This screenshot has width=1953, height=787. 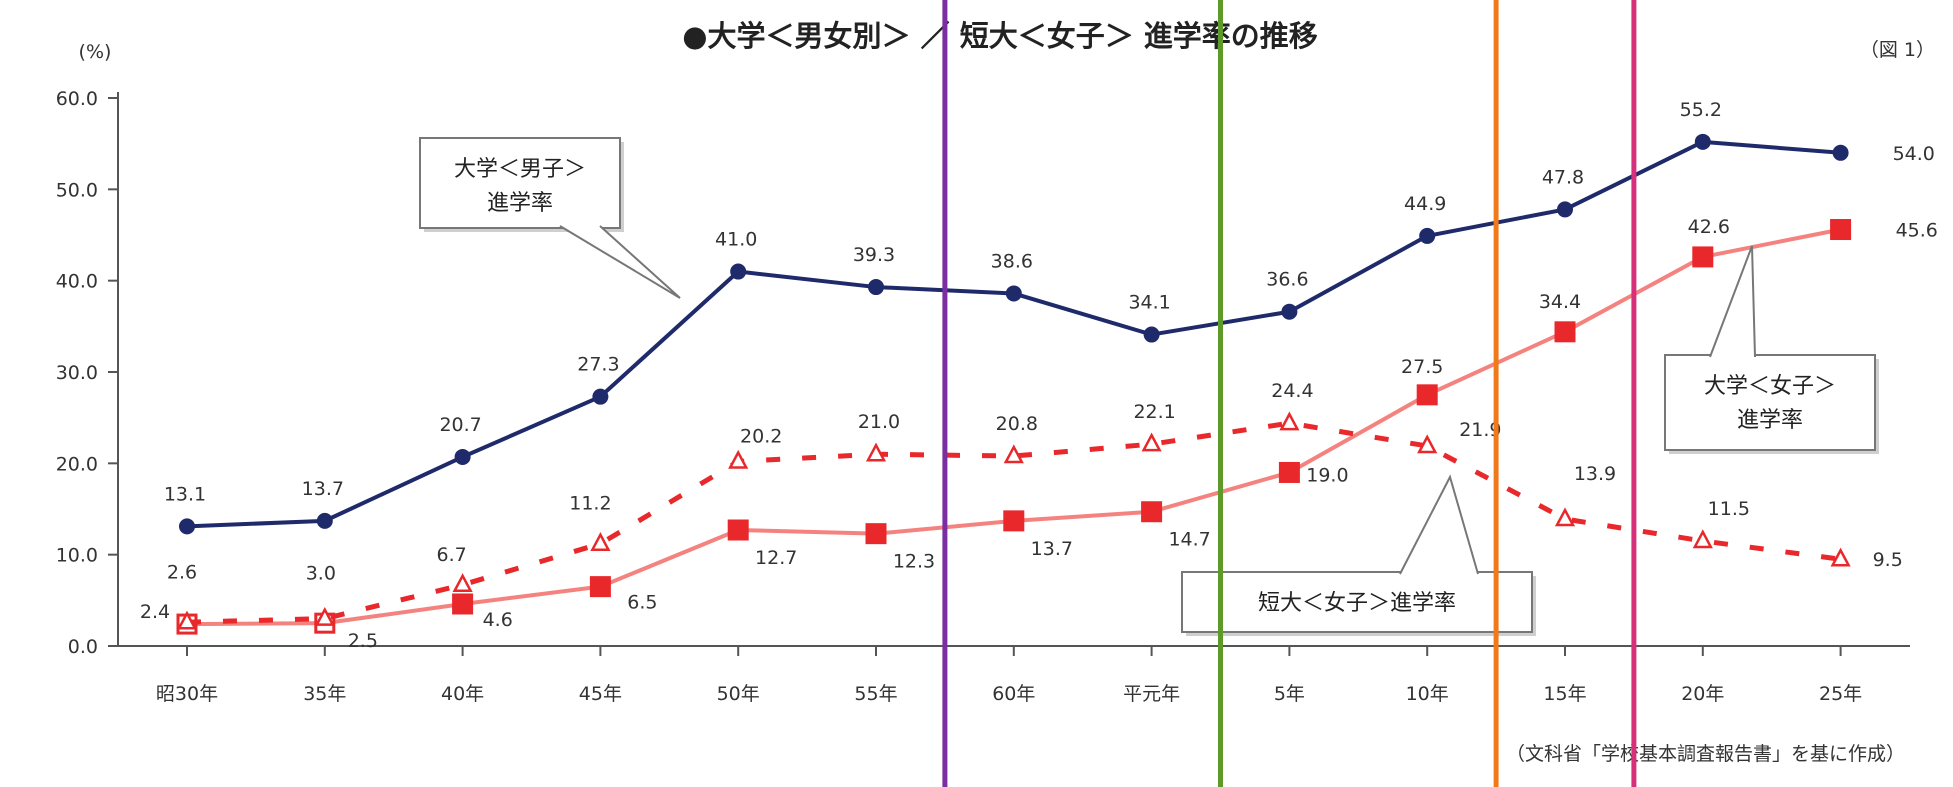 What do you see at coordinates (1287, 280) in the screenshot?
I see `data-label: 36.6` at bounding box center [1287, 280].